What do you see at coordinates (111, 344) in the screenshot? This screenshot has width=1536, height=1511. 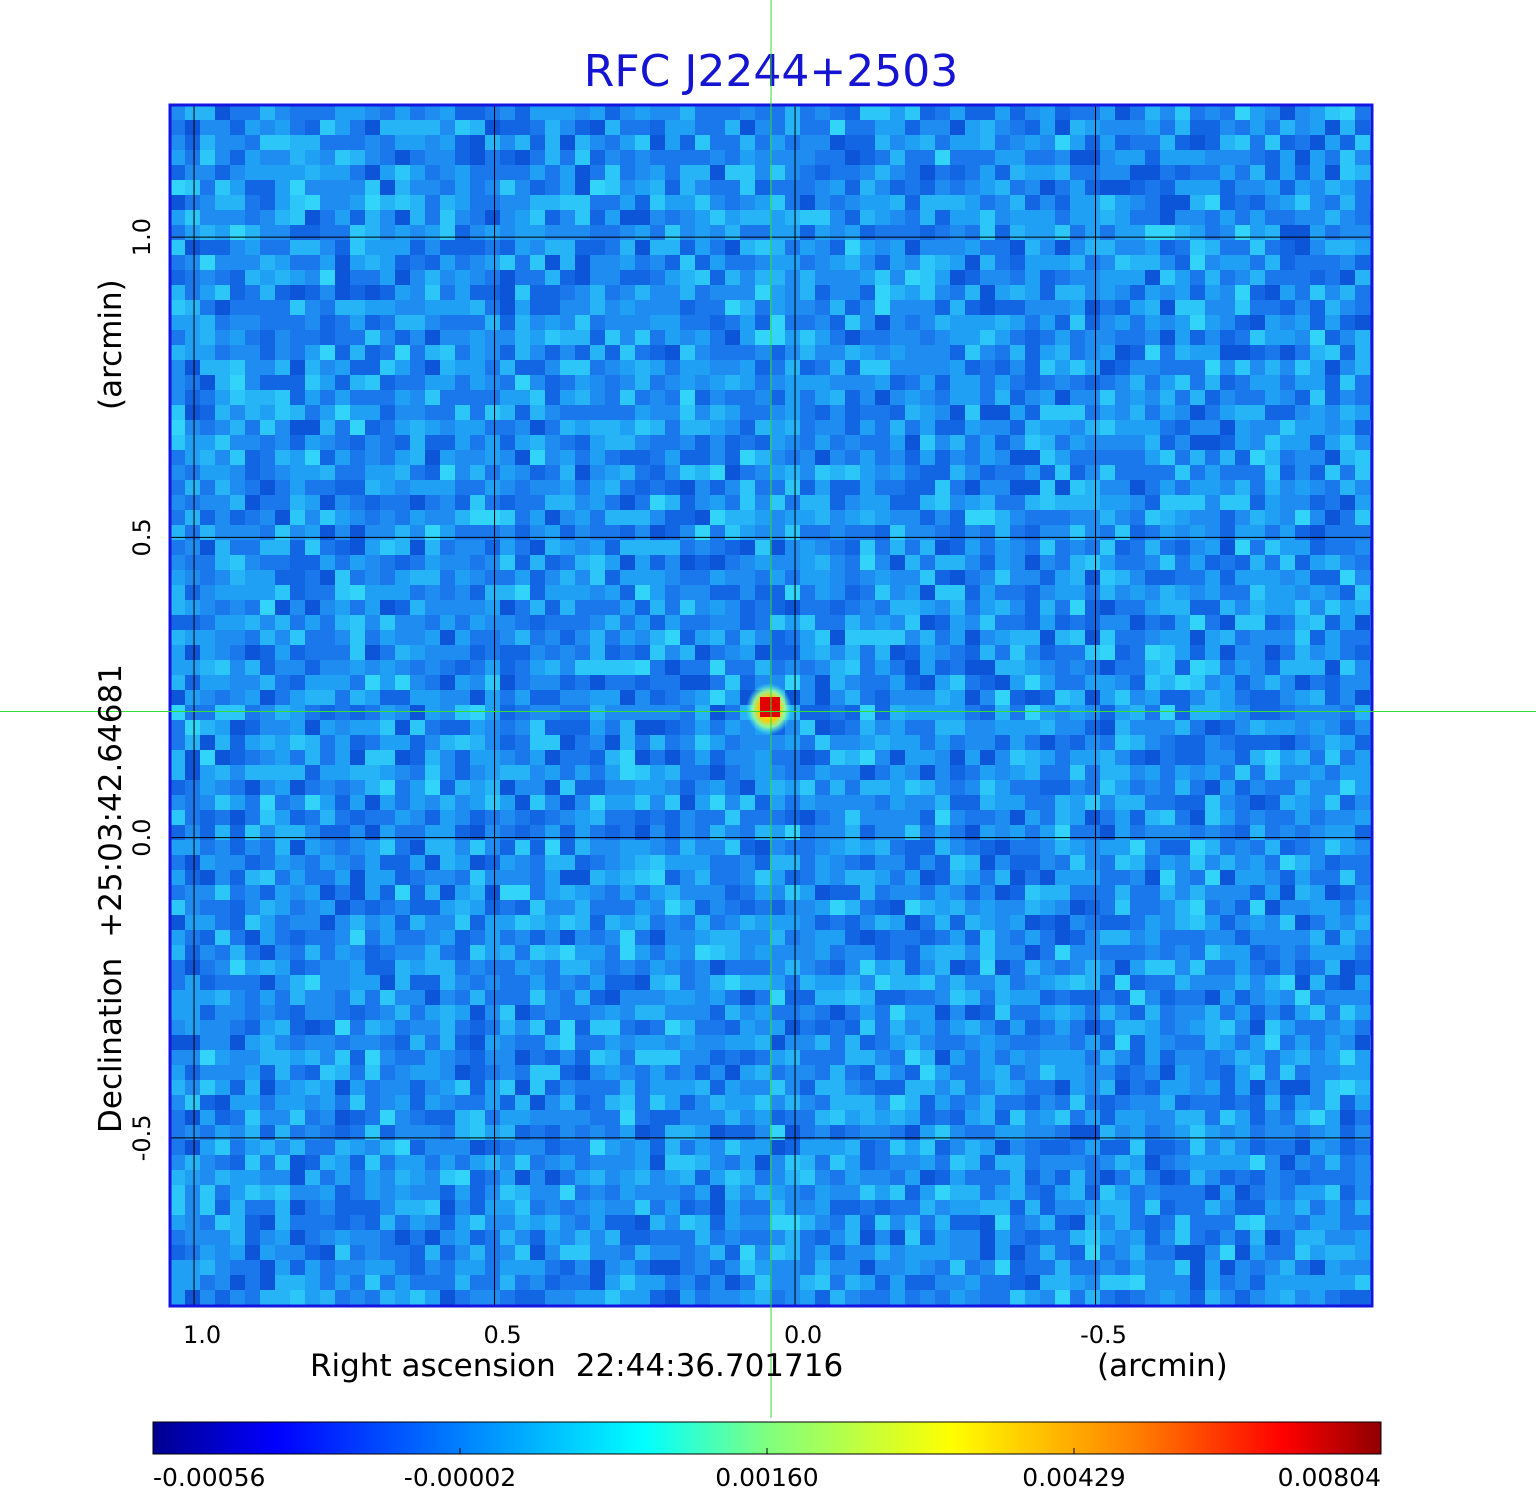 I see `y-axis-unit: (arcmin)` at bounding box center [111, 344].